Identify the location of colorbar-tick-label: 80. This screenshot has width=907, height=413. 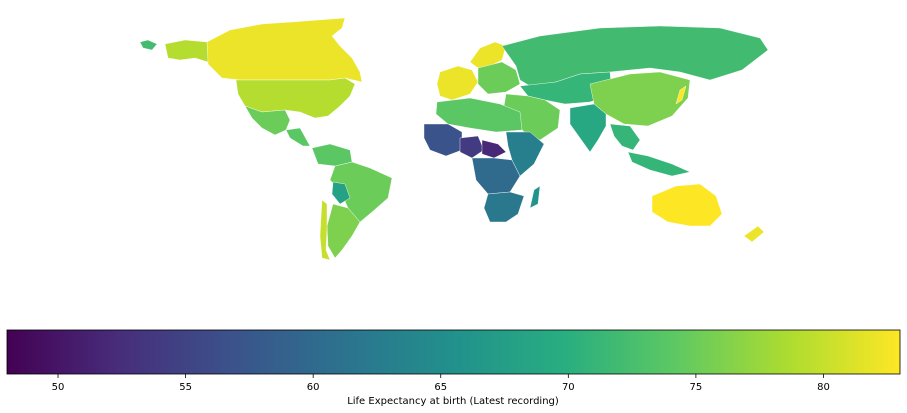
(823, 387).